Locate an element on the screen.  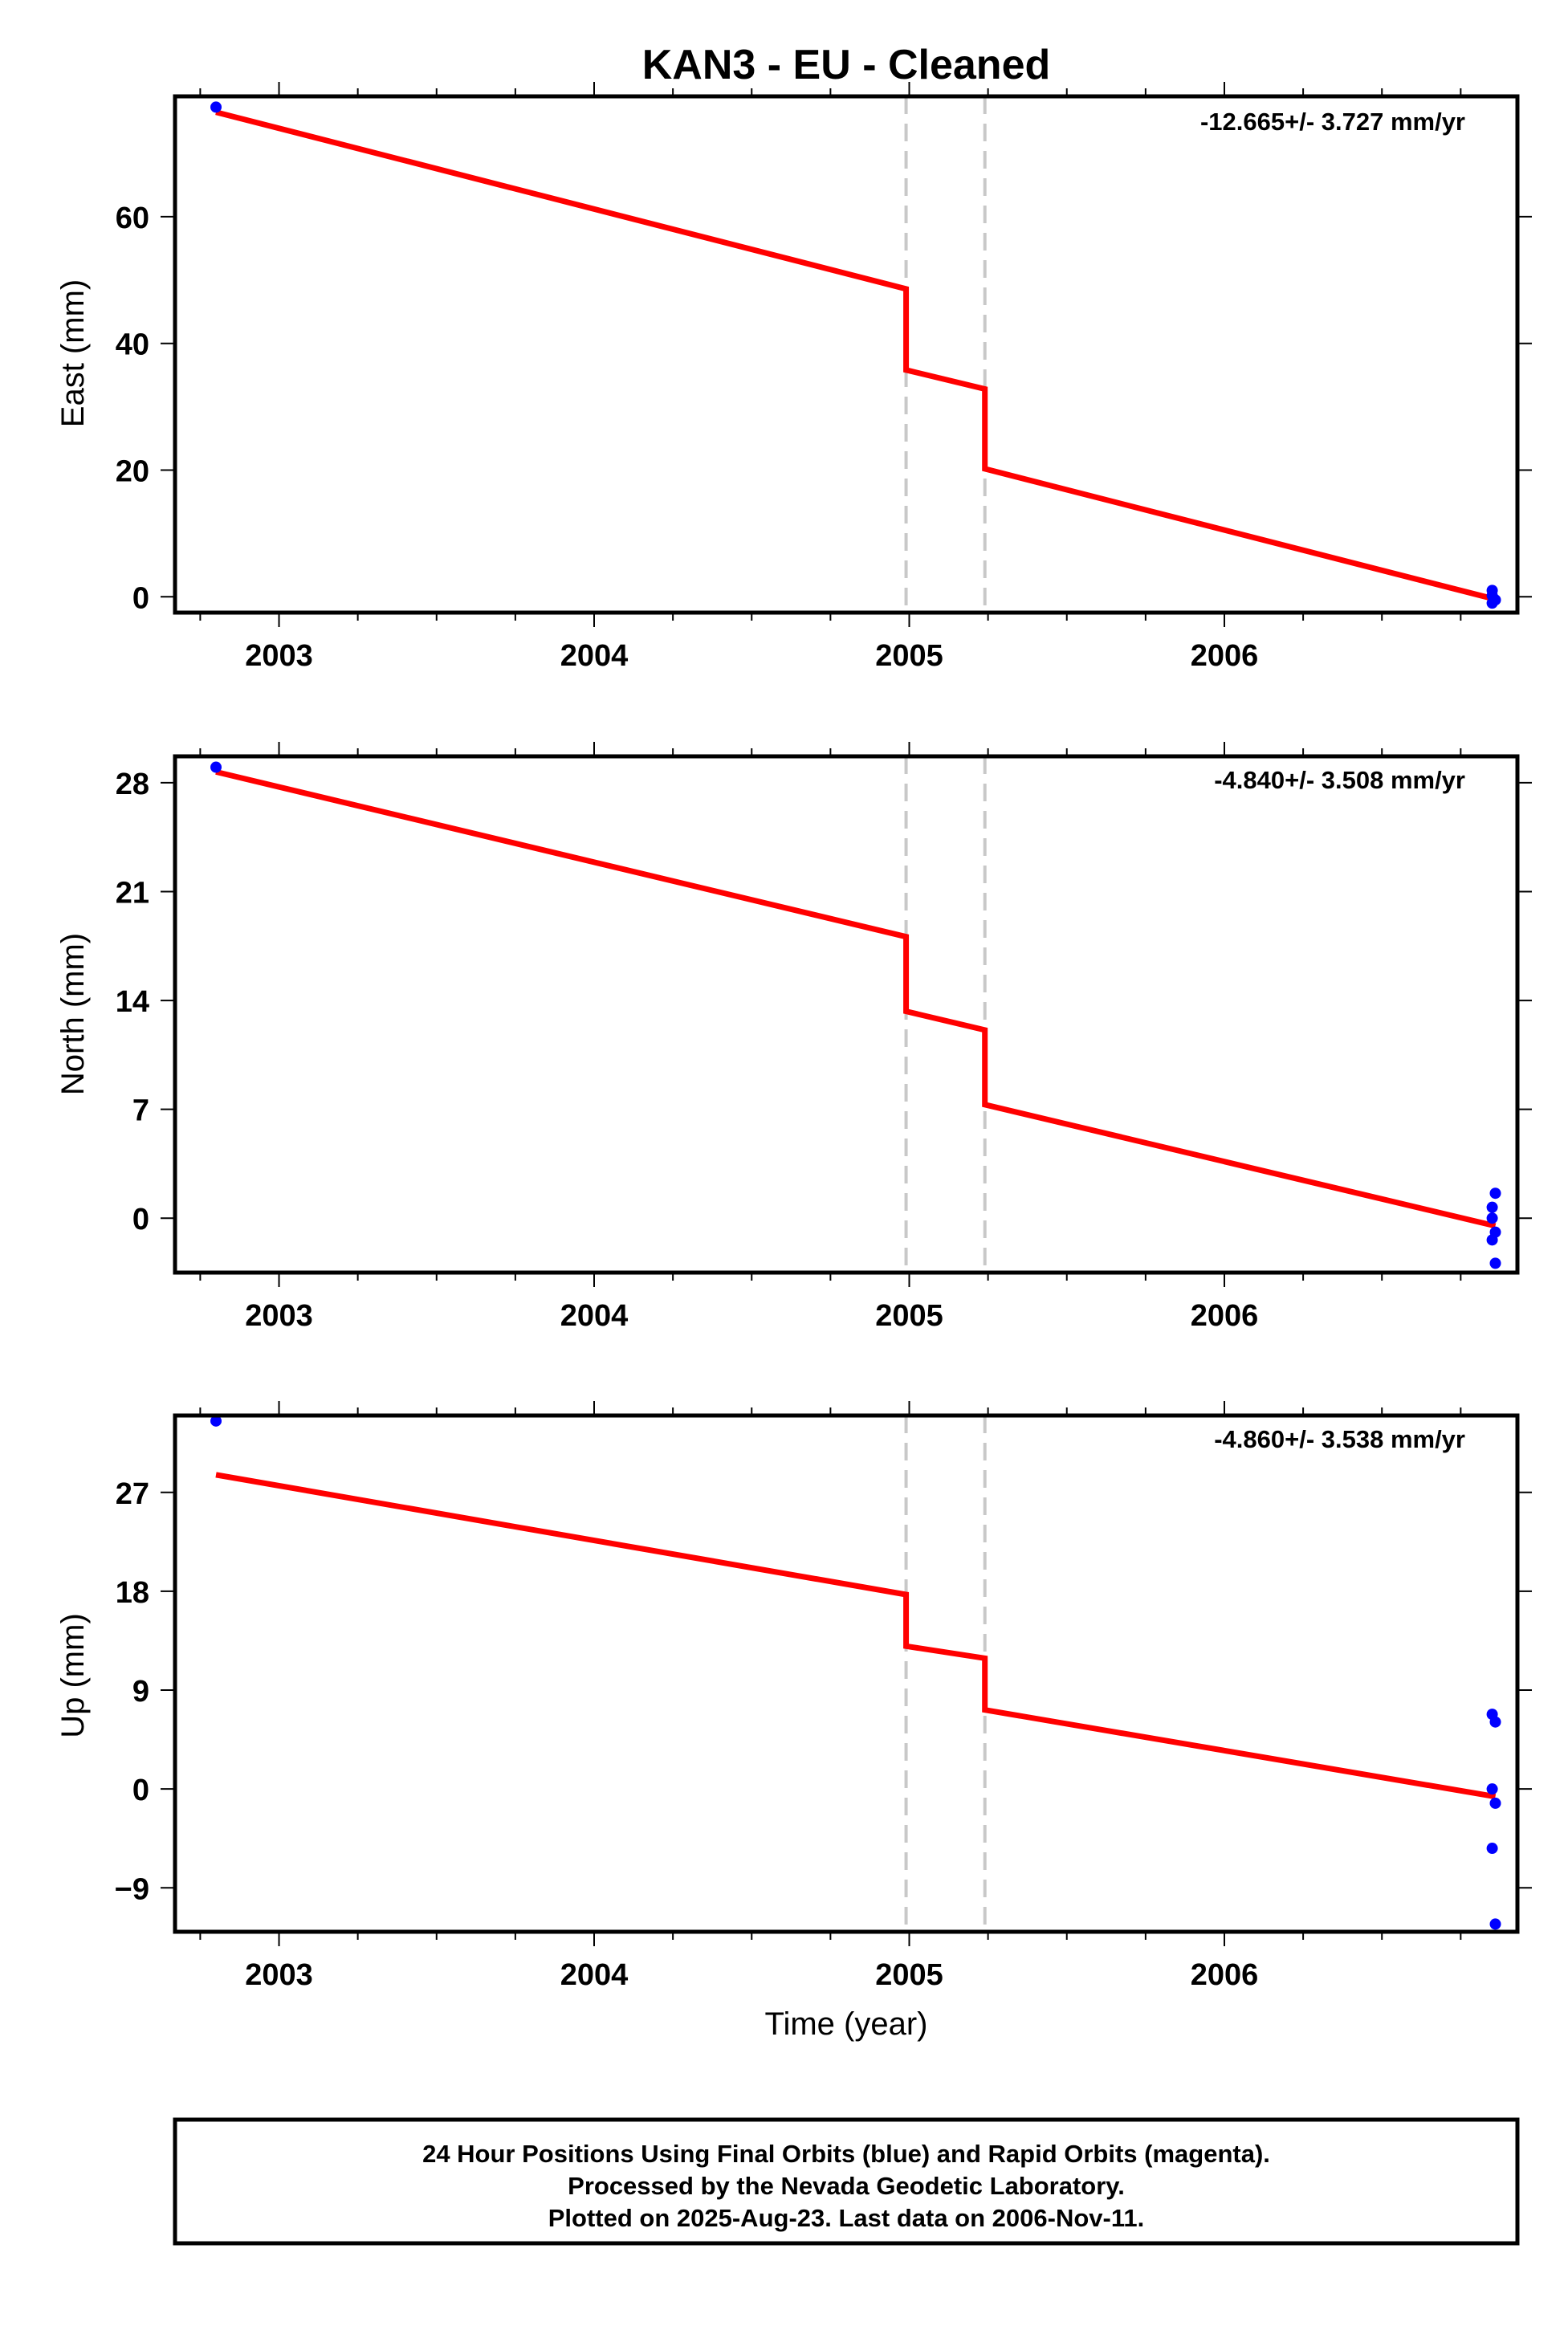
north-x-tick-label: 2004 is located at coordinates (594, 1316).